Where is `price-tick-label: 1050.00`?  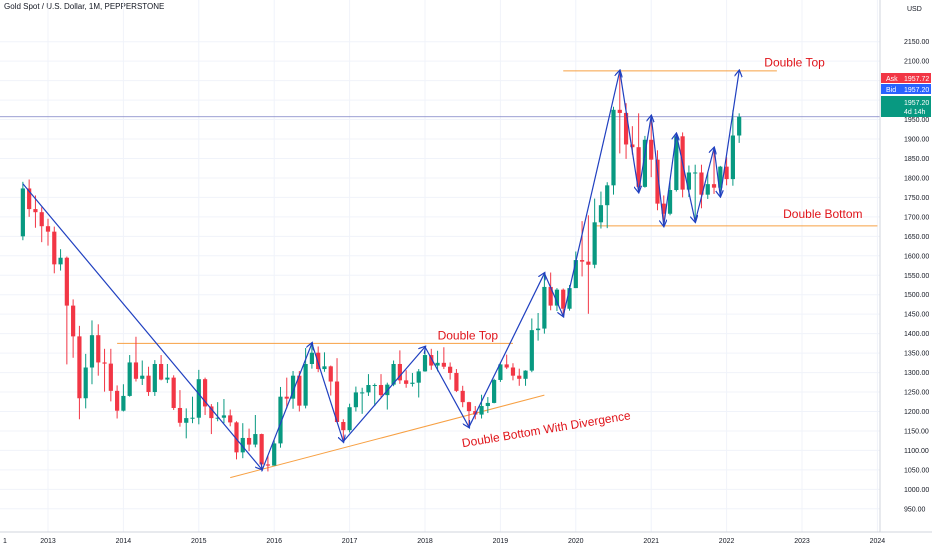 price-tick-label: 1050.00 is located at coordinates (916, 470).